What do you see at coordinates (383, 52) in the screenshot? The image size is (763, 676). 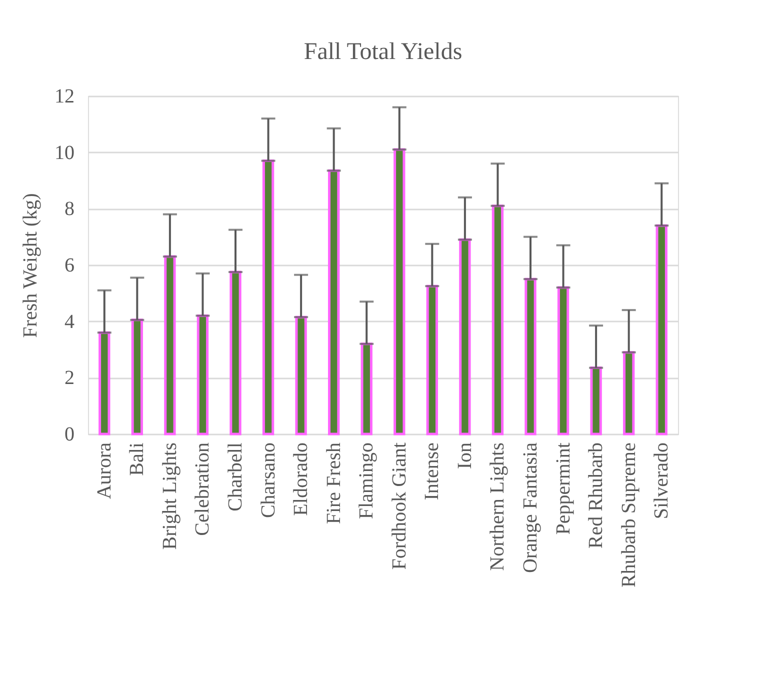 I see `chart-title: Fall Total Yields` at bounding box center [383, 52].